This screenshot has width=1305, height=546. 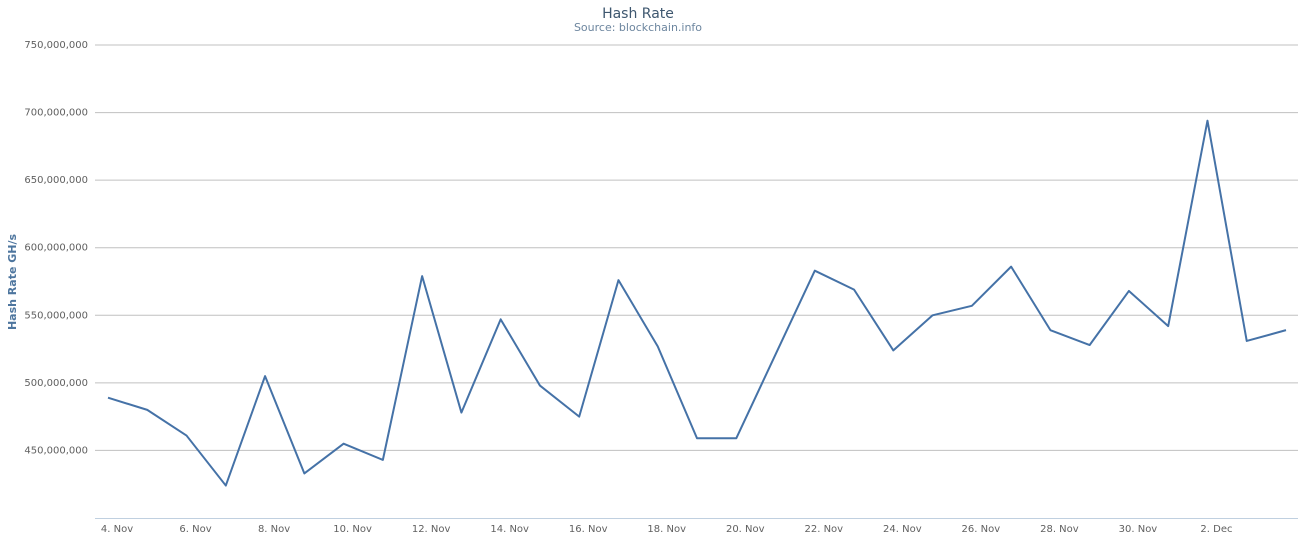 What do you see at coordinates (588, 529) in the screenshot?
I see `x-tick-label: 16. Nov` at bounding box center [588, 529].